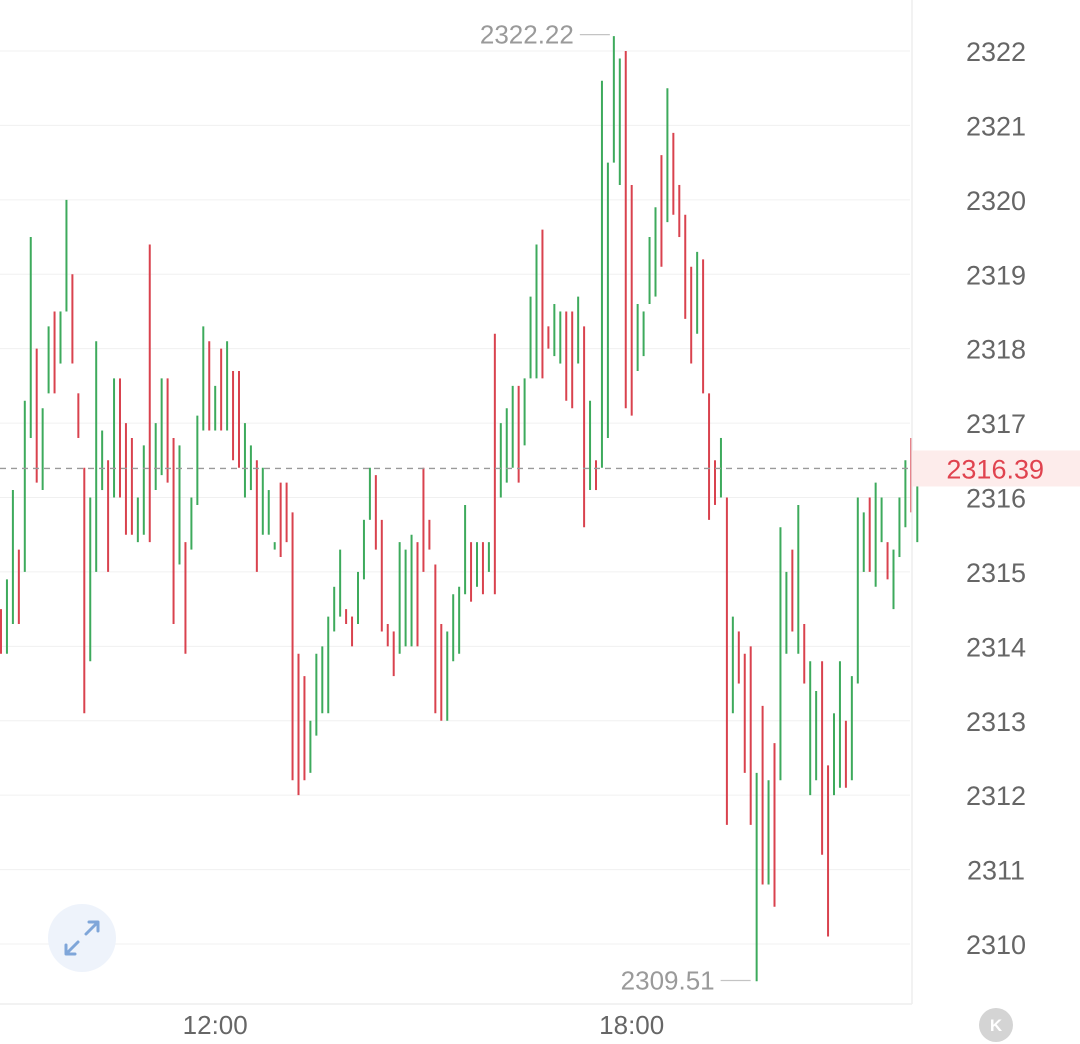 The height and width of the screenshot is (1044, 1080). I want to click on current-price-badge, so click(996, 468).